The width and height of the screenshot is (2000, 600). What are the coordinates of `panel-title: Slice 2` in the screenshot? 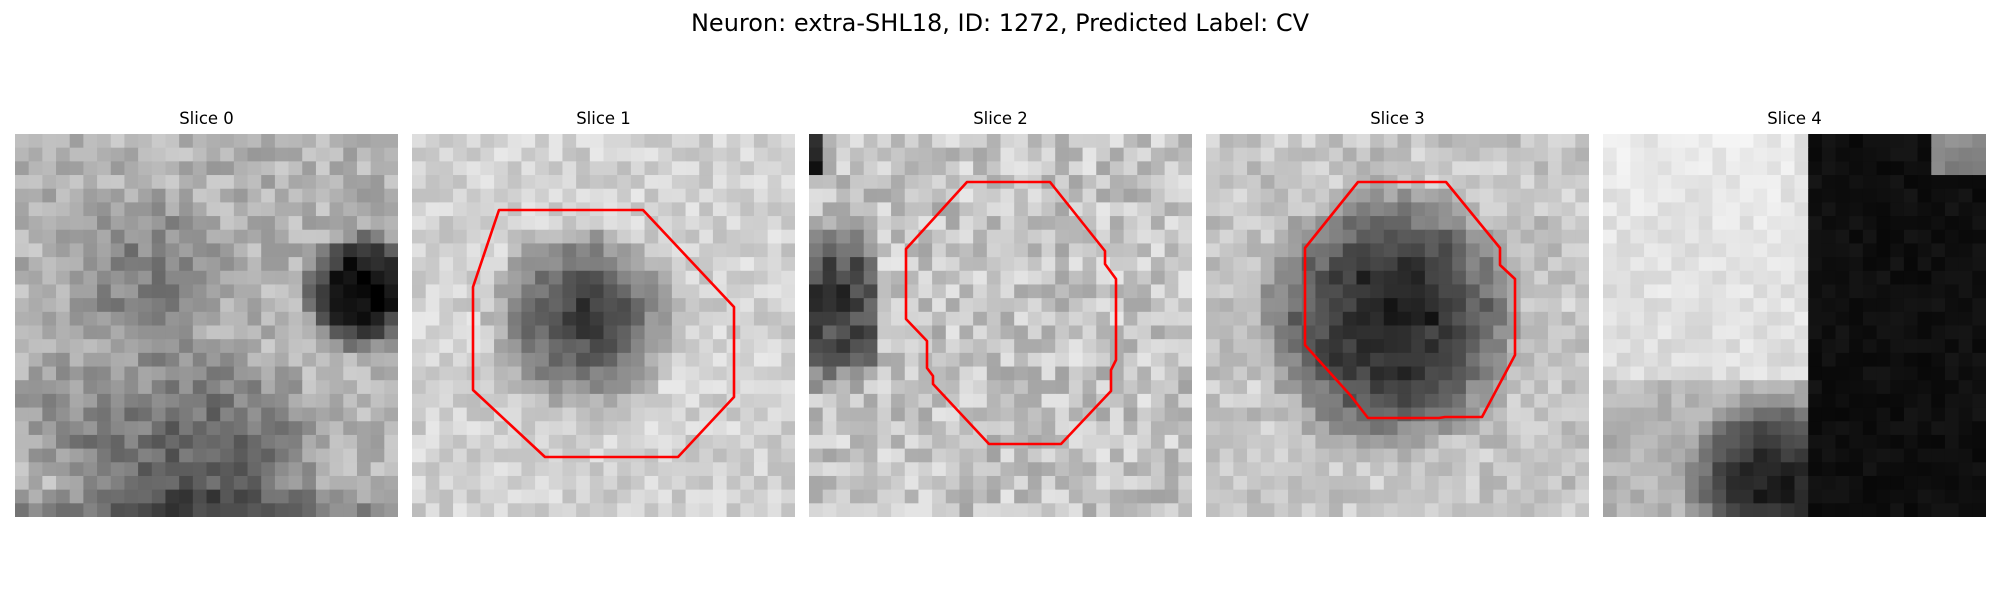 It's located at (1000, 118).